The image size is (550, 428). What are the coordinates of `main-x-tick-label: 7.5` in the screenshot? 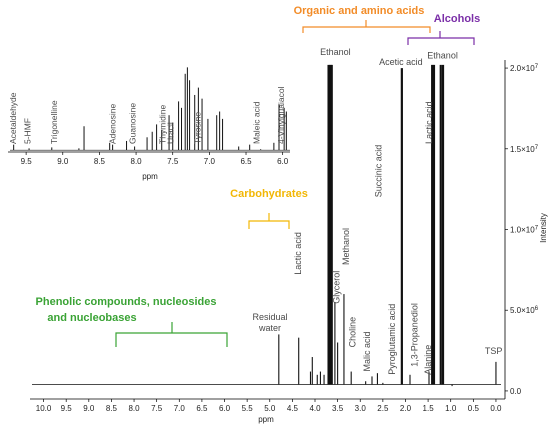 It's located at (157, 408).